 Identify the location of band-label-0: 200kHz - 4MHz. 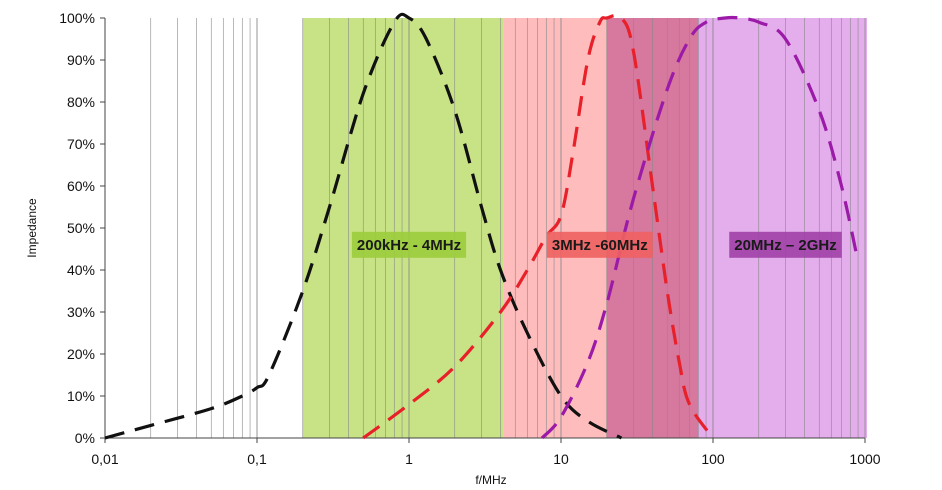
(409, 244).